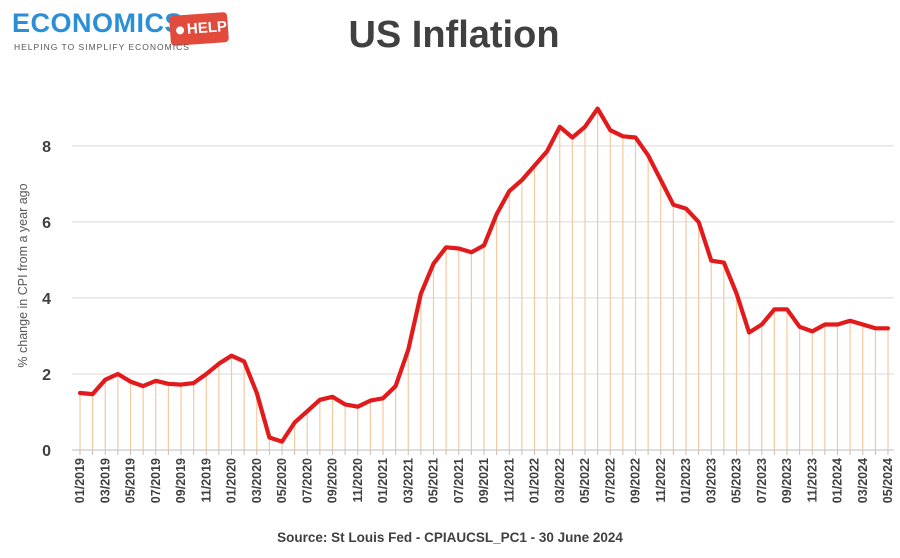 Image resolution: width=900 pixels, height=558 pixels. I want to click on x-tick-label: 11/2022, so click(661, 480).